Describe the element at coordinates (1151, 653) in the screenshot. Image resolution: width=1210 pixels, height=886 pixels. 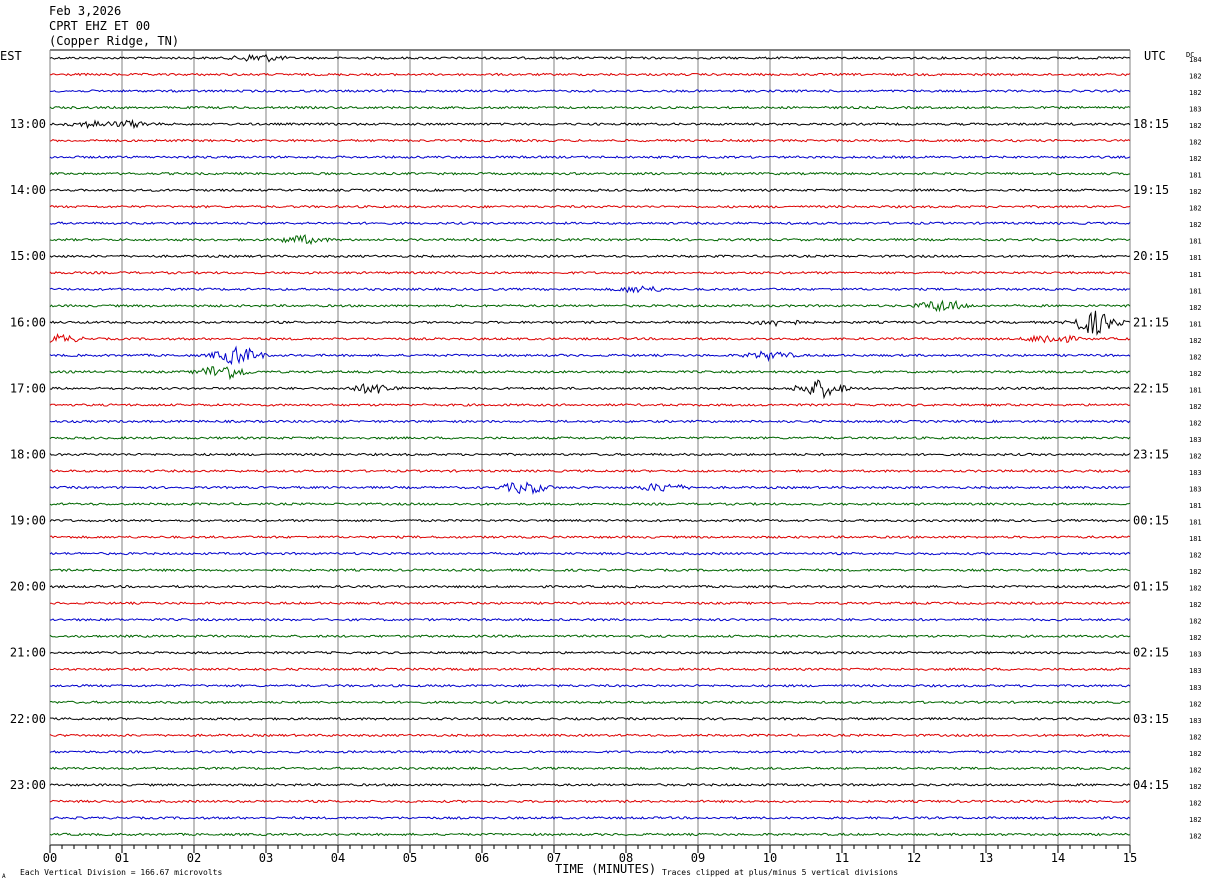
I see `utc-hour-label: 02:15` at that location.